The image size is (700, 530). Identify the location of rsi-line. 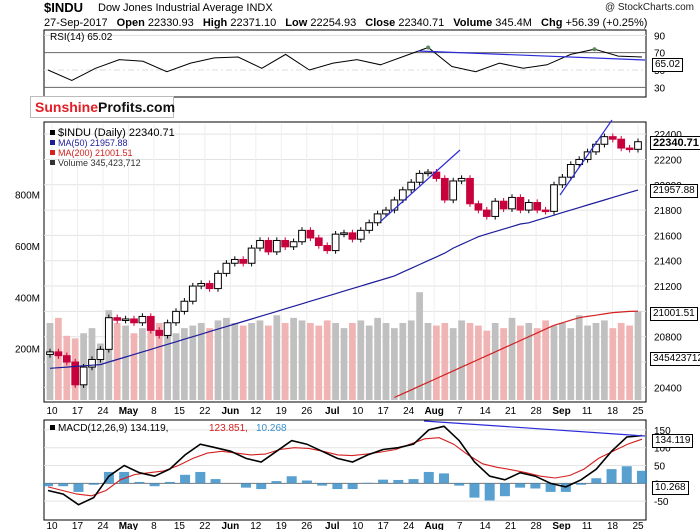
(345, 63).